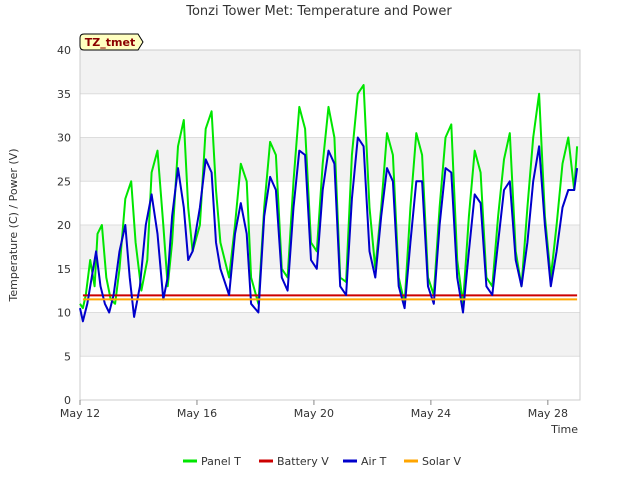 Image resolution: width=640 pixels, height=480 pixels. I want to click on y-tick-label: 30, so click(64, 138).